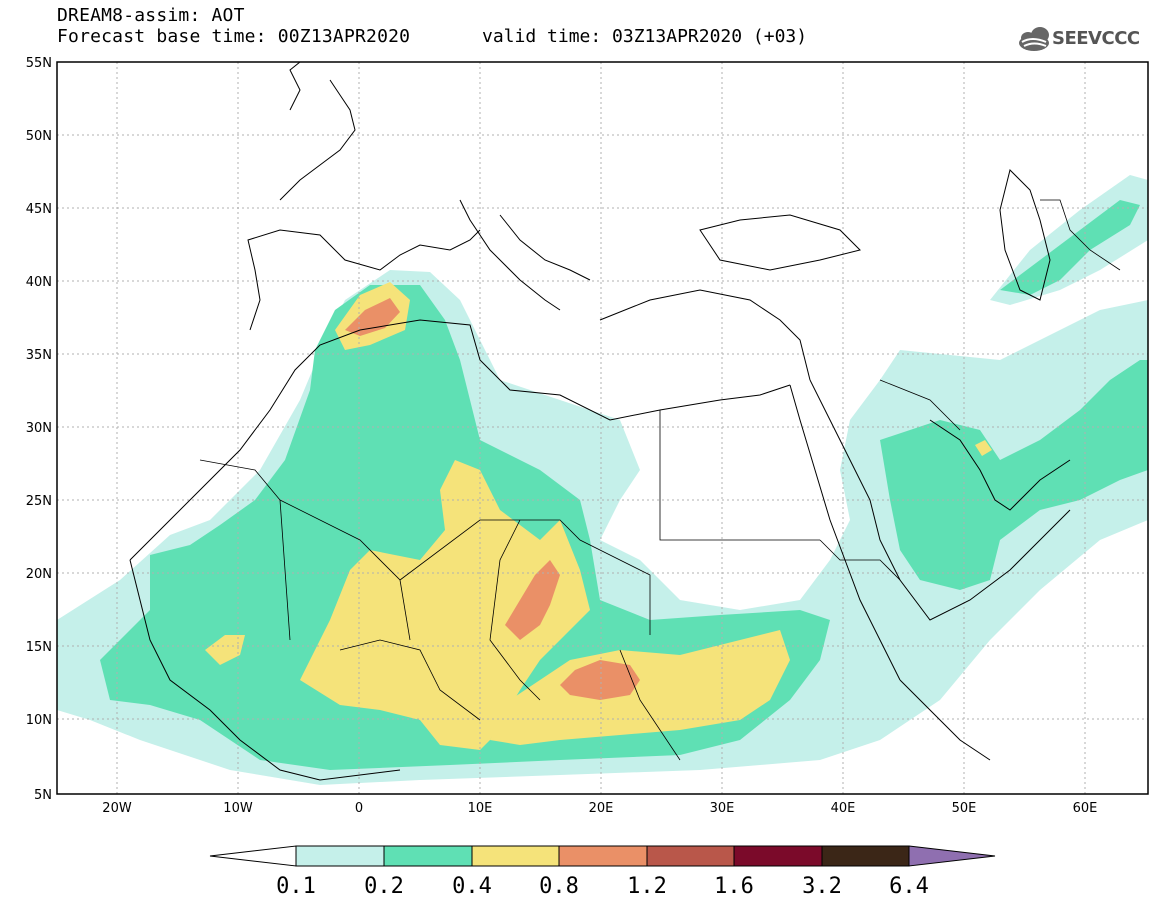 Image resolution: width=1165 pixels, height=905 pixels. What do you see at coordinates (39, 720) in the screenshot?
I see `lat-label: 10N` at bounding box center [39, 720].